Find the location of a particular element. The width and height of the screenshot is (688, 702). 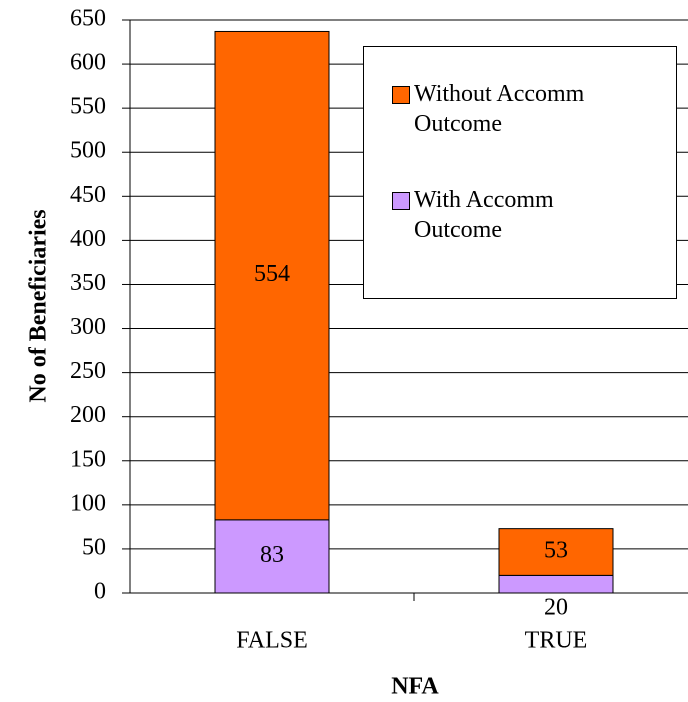

legend-entry: Without Accomm Outcome is located at coordinates (529, 109).